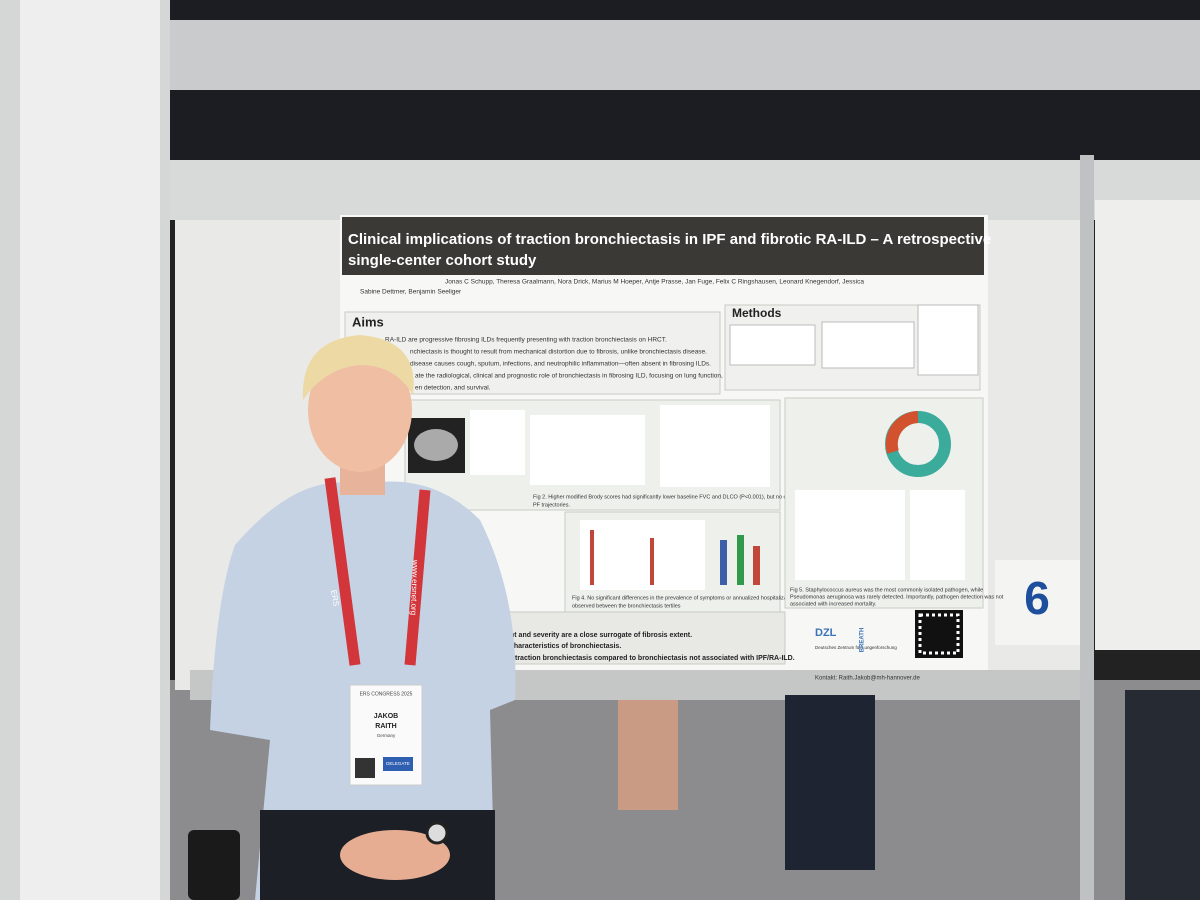 This screenshot has width=1200, height=900. I want to click on box-figure, so click(937, 535).